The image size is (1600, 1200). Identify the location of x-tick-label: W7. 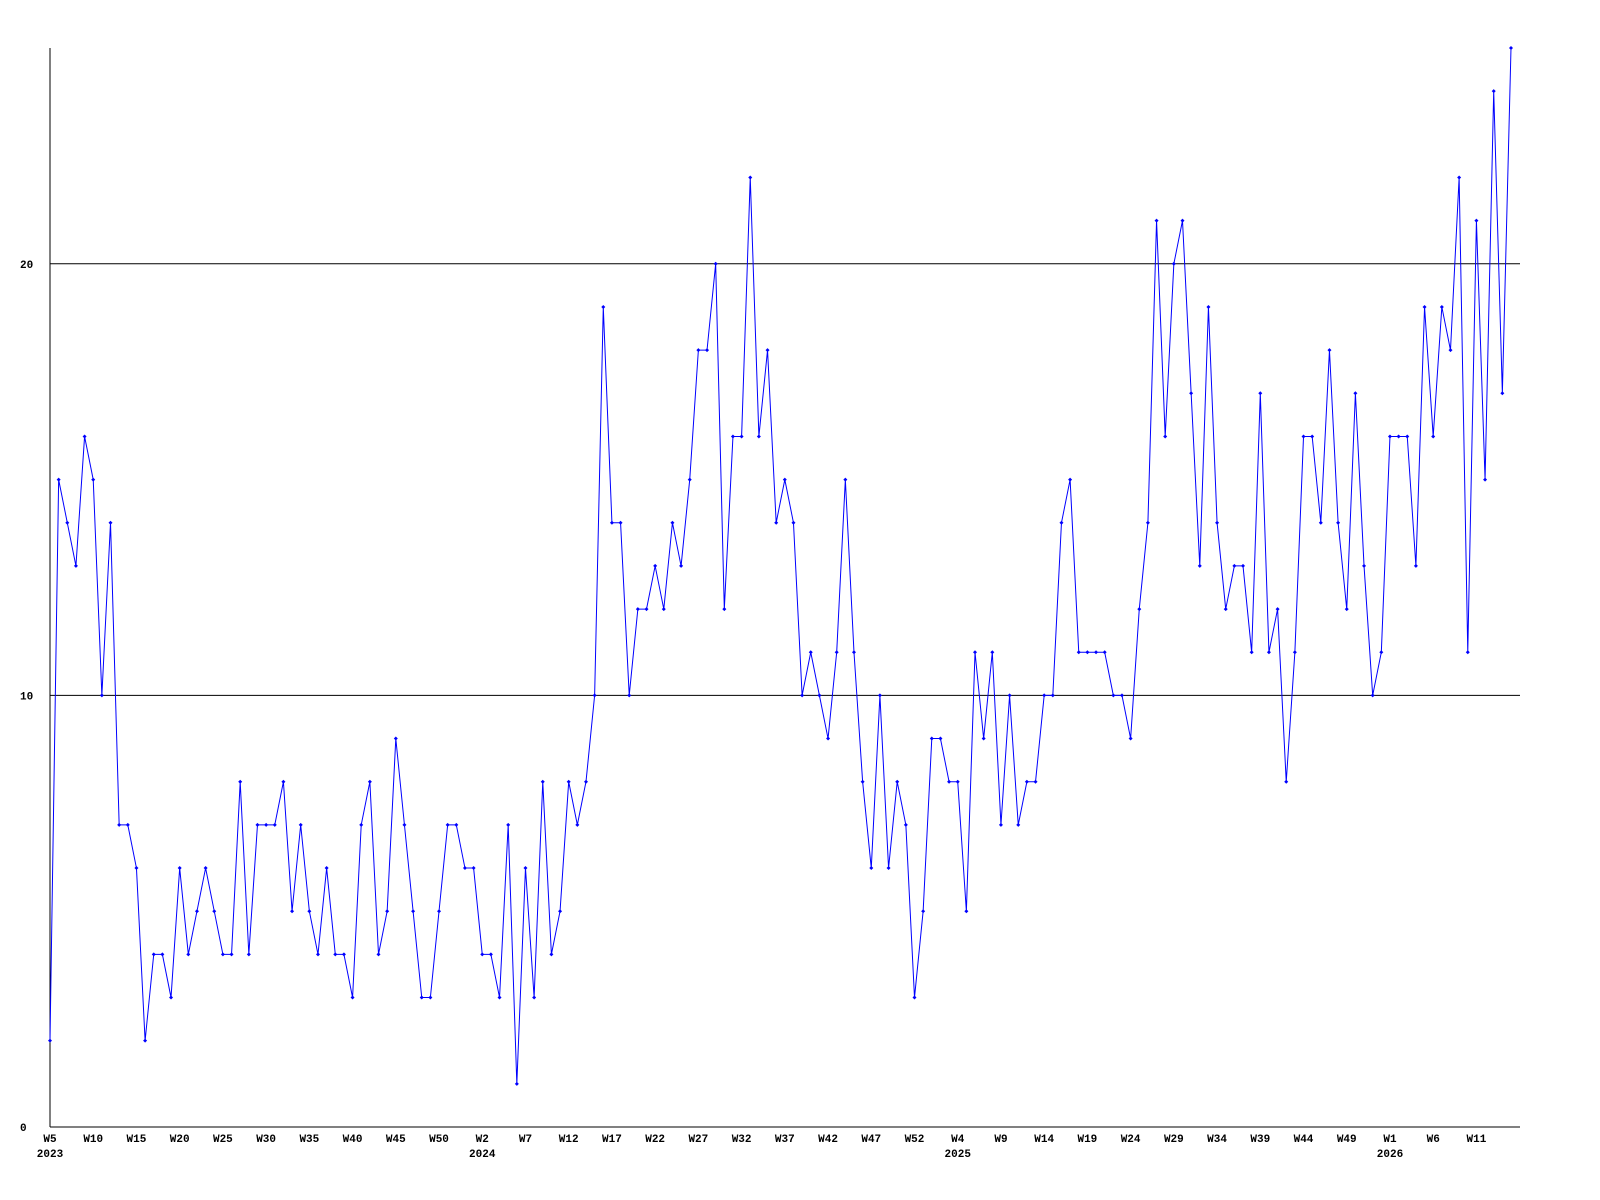
(525, 1140).